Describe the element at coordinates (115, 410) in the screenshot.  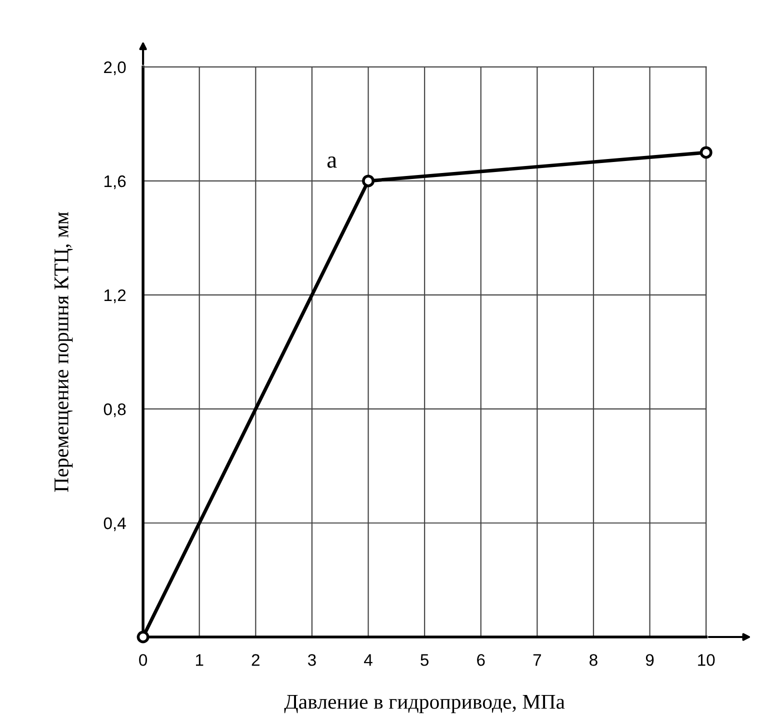
I see `y-tick-label: 0,8` at that location.